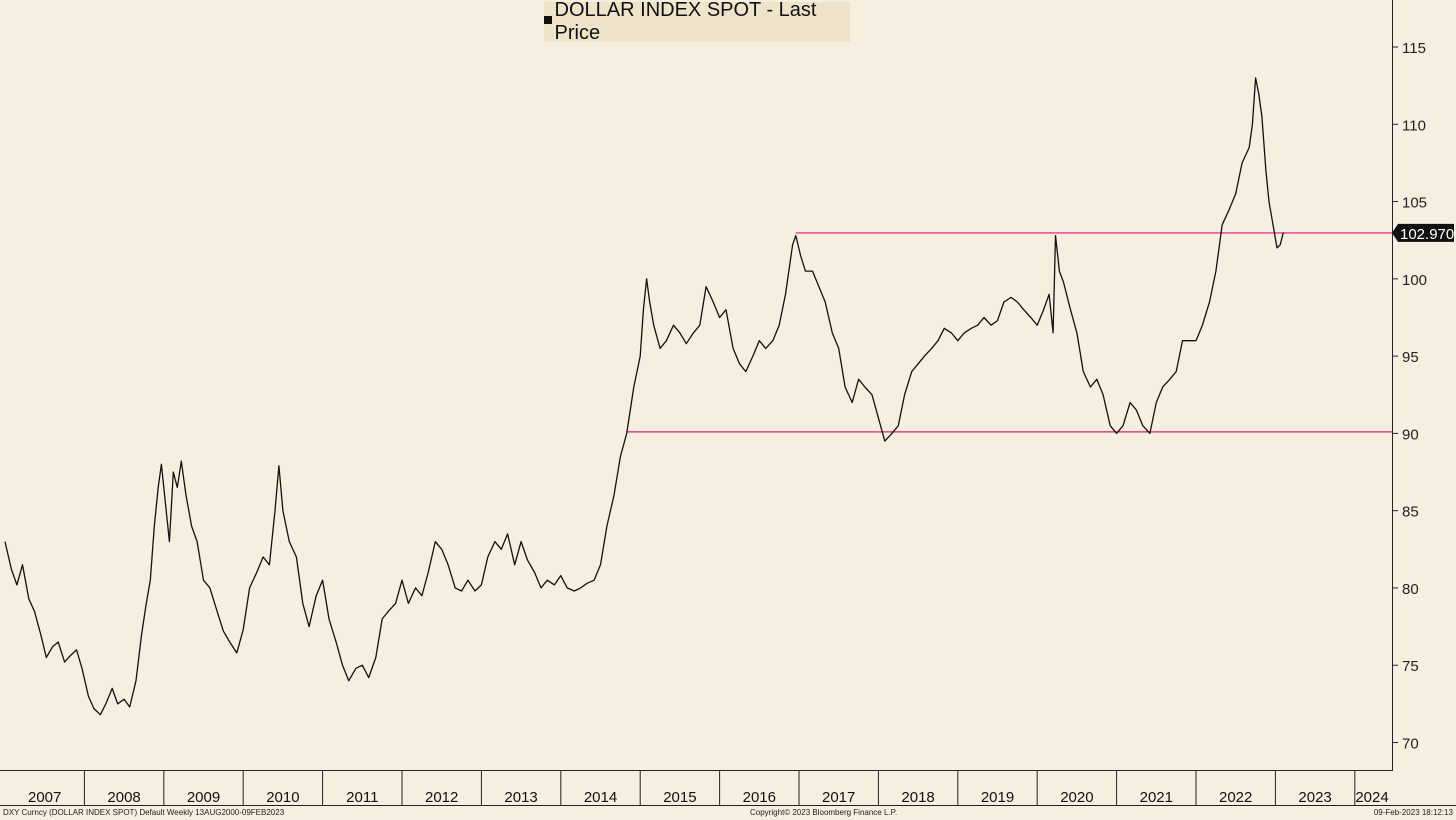  Describe the element at coordinates (44, 797) in the screenshot. I see `x-tick-label: 2007` at that location.